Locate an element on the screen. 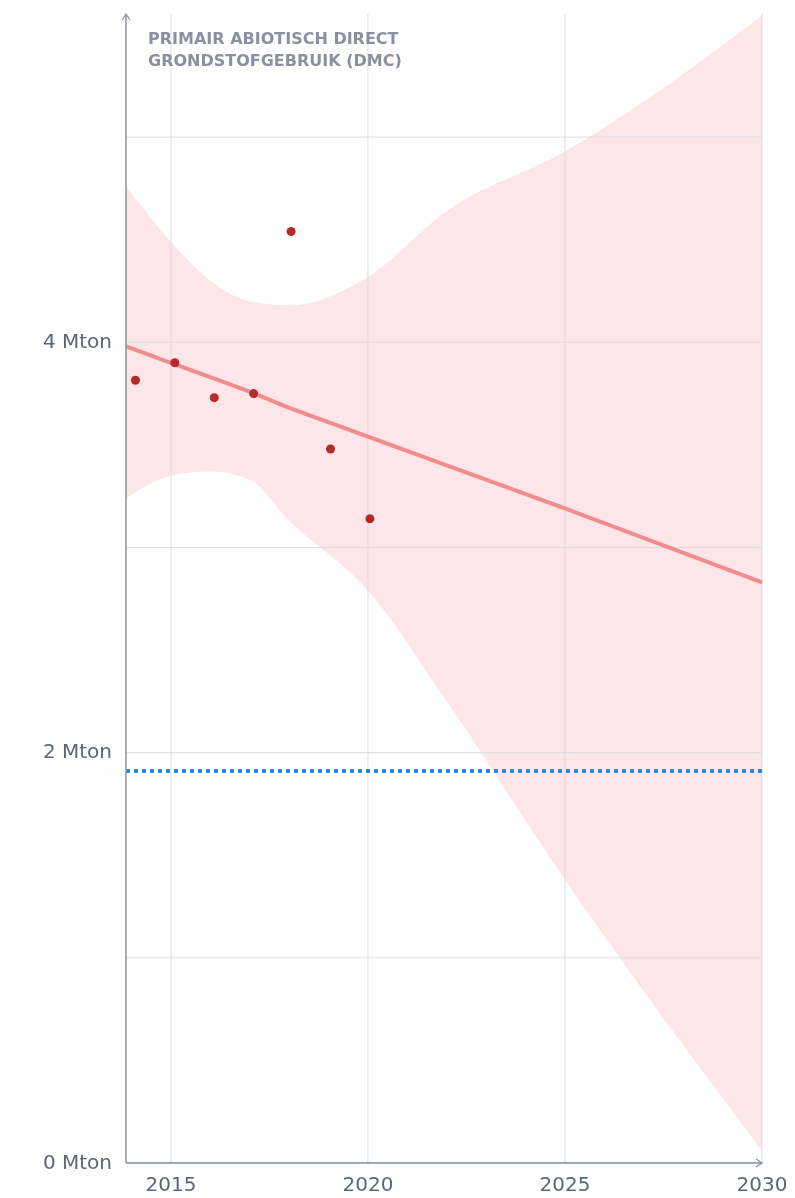 Image resolution: width=795 pixels, height=1198 pixels. y-tick-label: 0 Mton is located at coordinates (77, 1161).